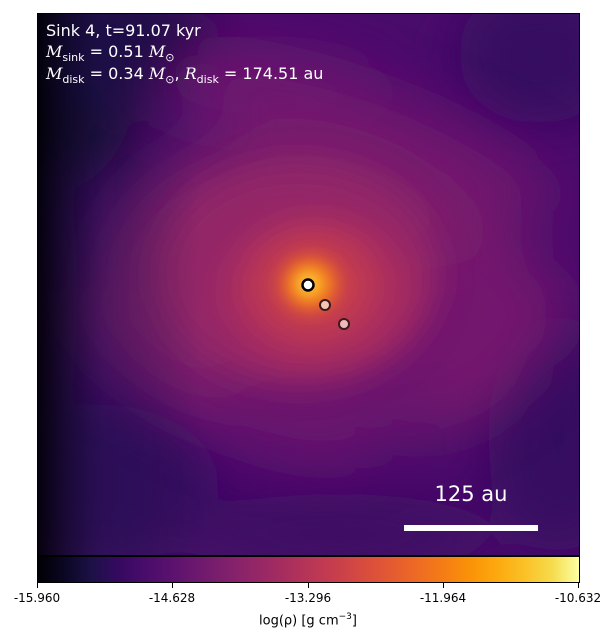 The image size is (615, 644). What do you see at coordinates (170, 80) in the screenshot?
I see `disk-mass-unit-subscript: ⊙` at bounding box center [170, 80].